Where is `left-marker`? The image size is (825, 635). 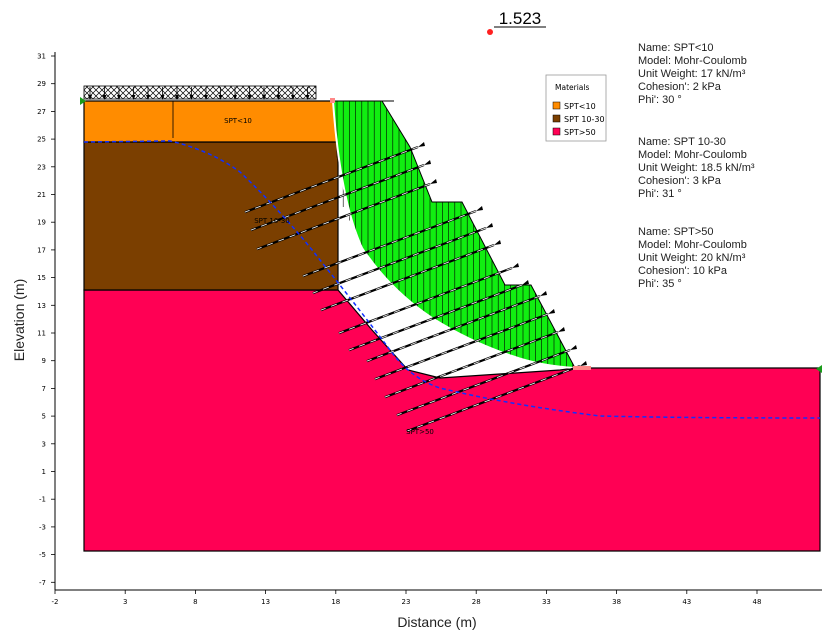 left-marker is located at coordinates (83, 101).